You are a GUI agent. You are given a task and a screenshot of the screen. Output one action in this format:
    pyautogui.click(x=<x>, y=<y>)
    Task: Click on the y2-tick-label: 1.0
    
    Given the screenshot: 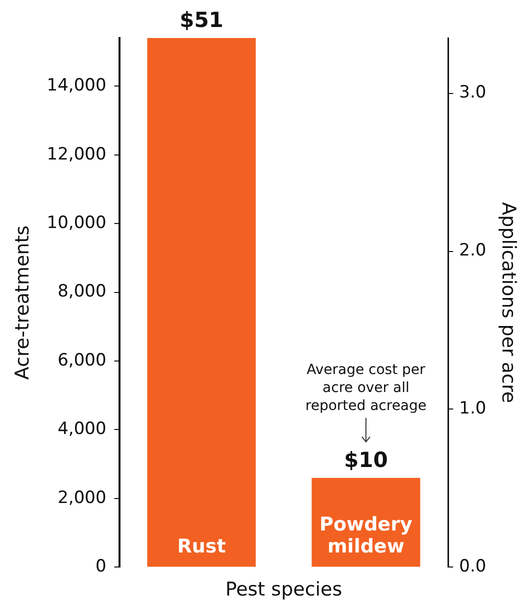 What is the action you would take?
    pyautogui.click(x=472, y=408)
    